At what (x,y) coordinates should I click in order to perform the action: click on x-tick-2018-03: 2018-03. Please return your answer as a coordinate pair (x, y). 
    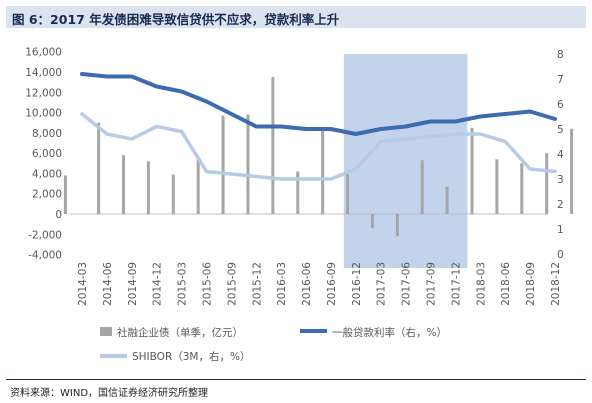
    Looking at the image, I should click on (481, 284).